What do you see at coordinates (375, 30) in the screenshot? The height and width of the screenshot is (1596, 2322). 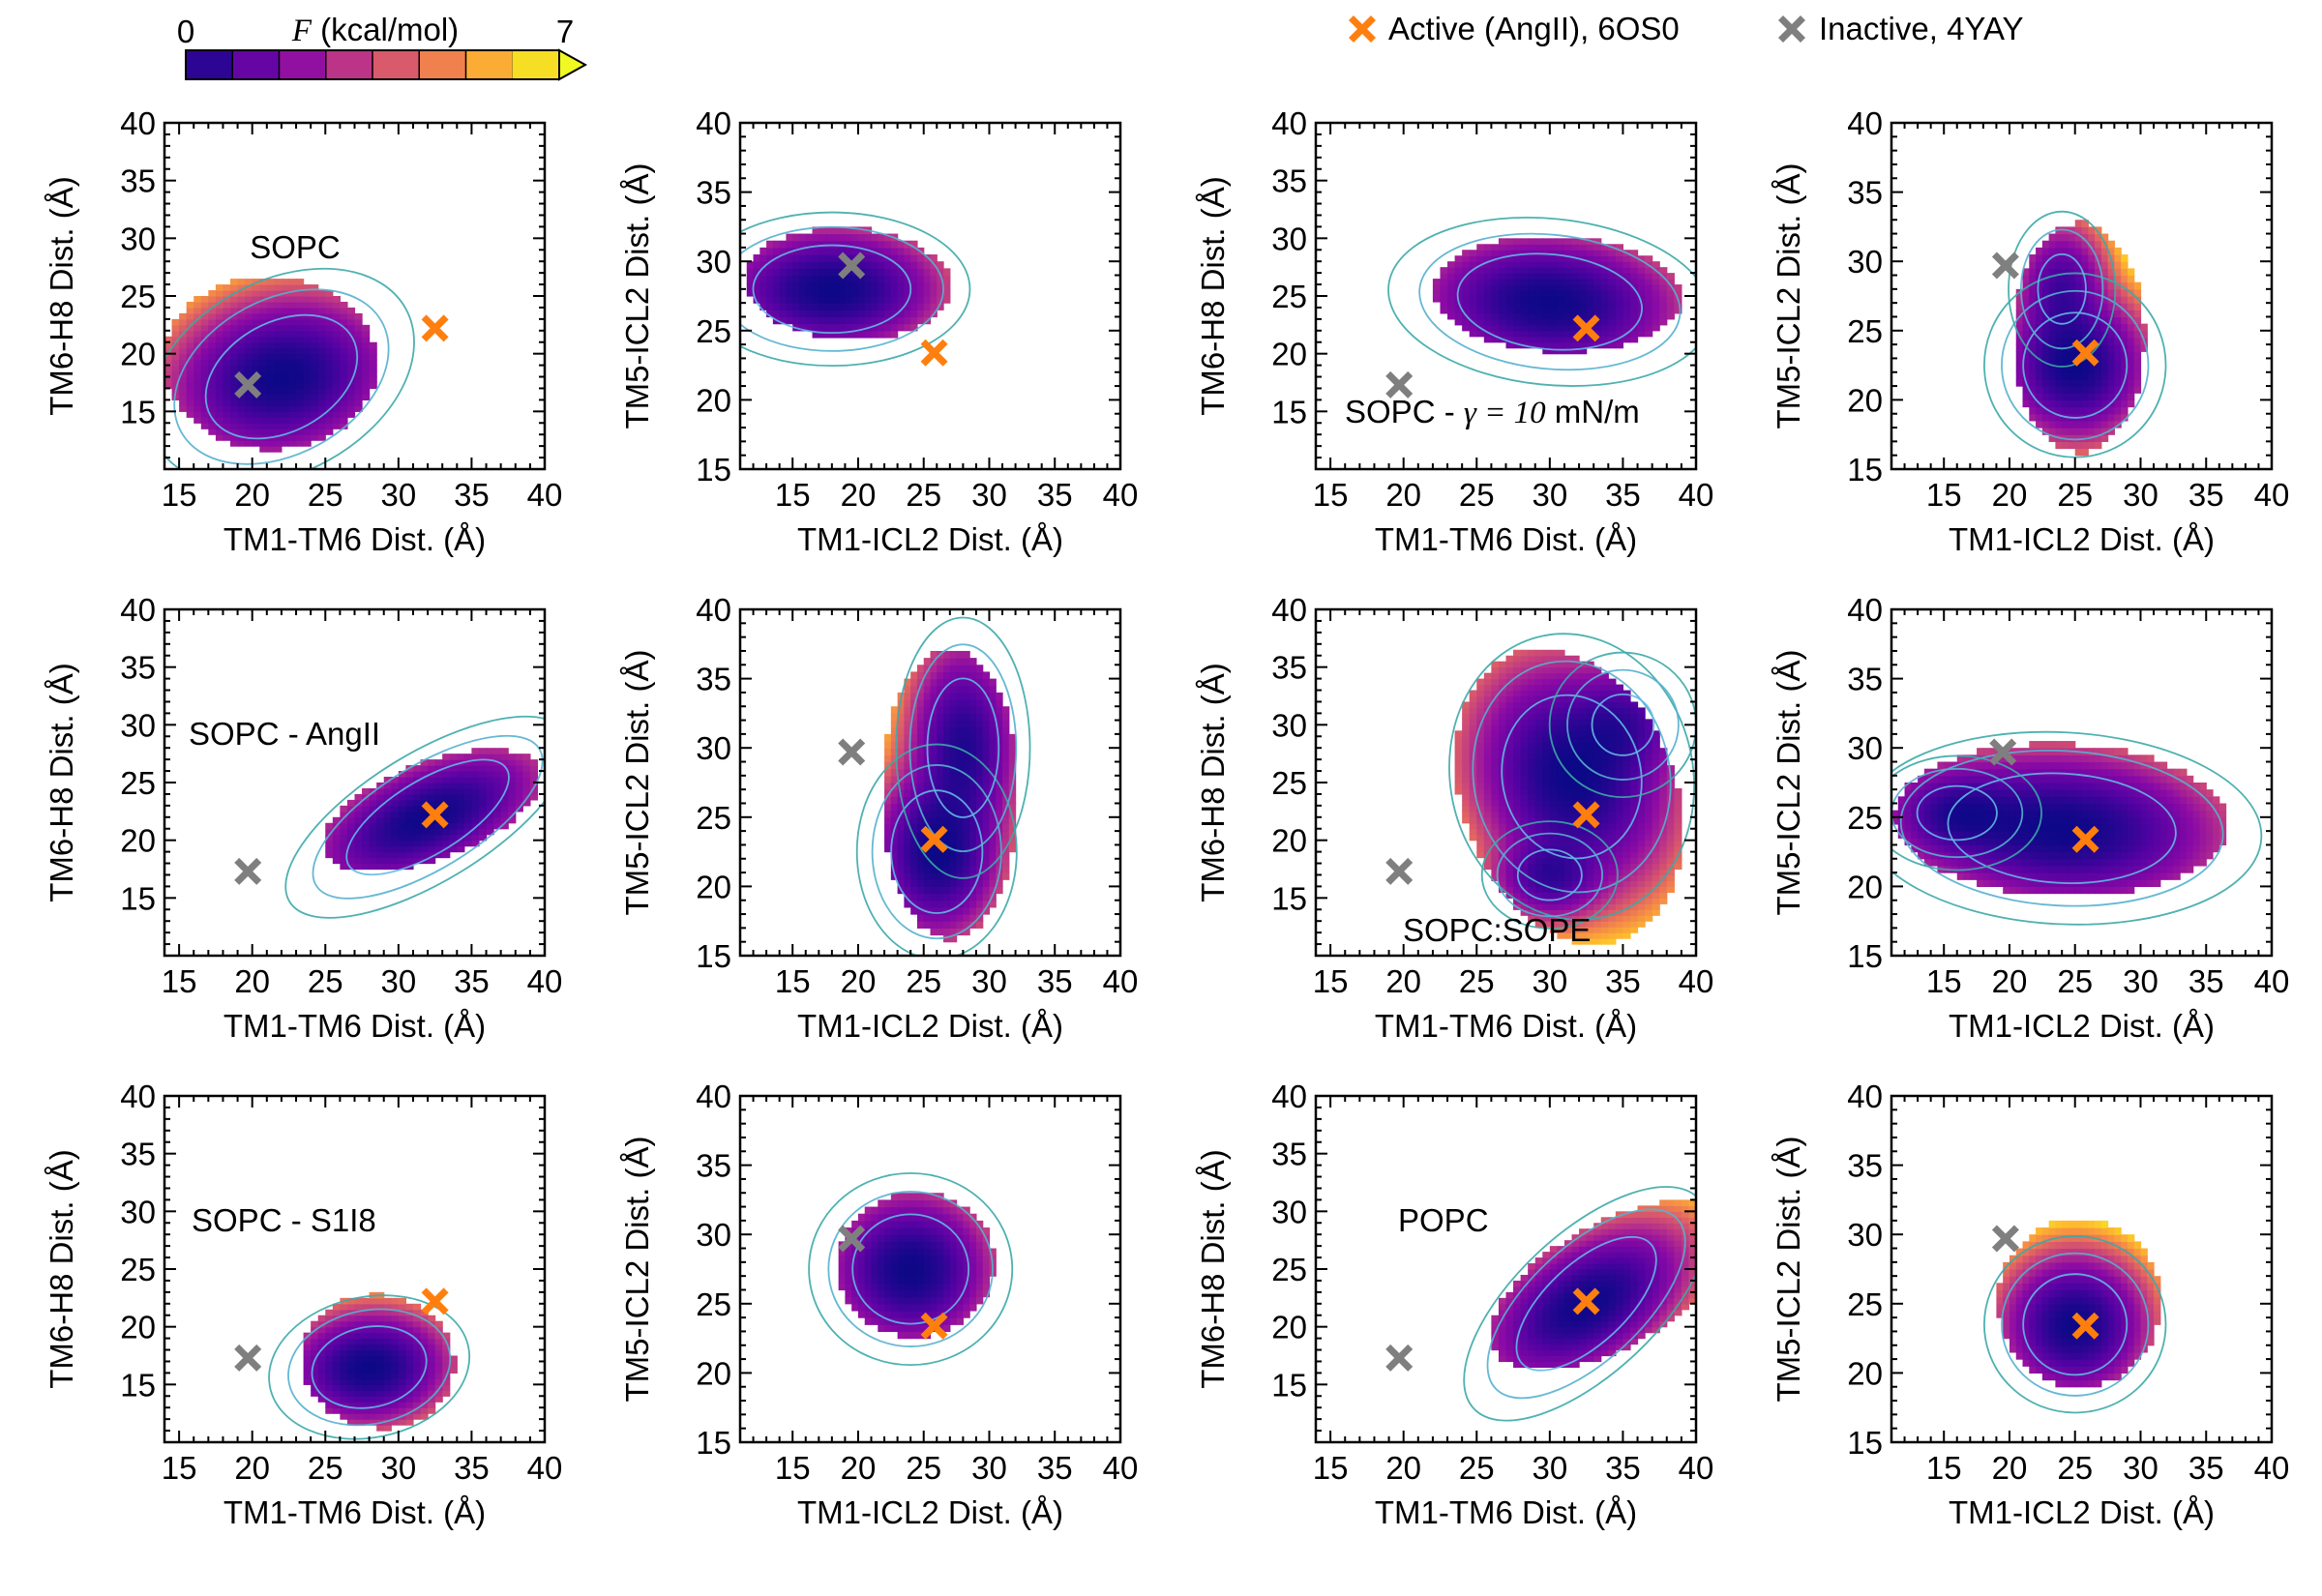 I see `colorbar-title: F (kcal/mol)` at bounding box center [375, 30].